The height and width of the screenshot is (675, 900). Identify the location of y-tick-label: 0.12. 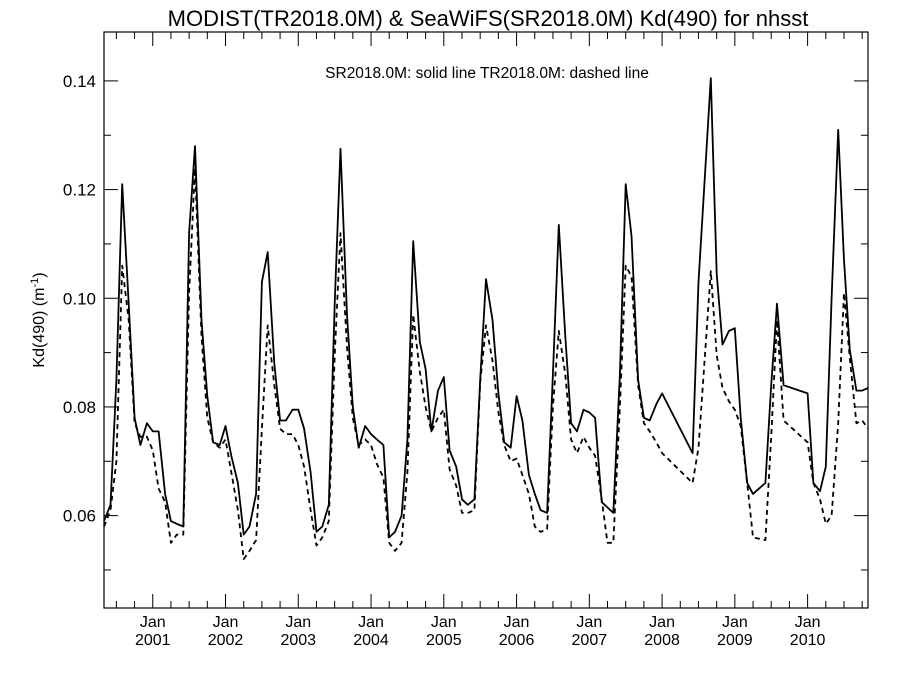
(79, 190).